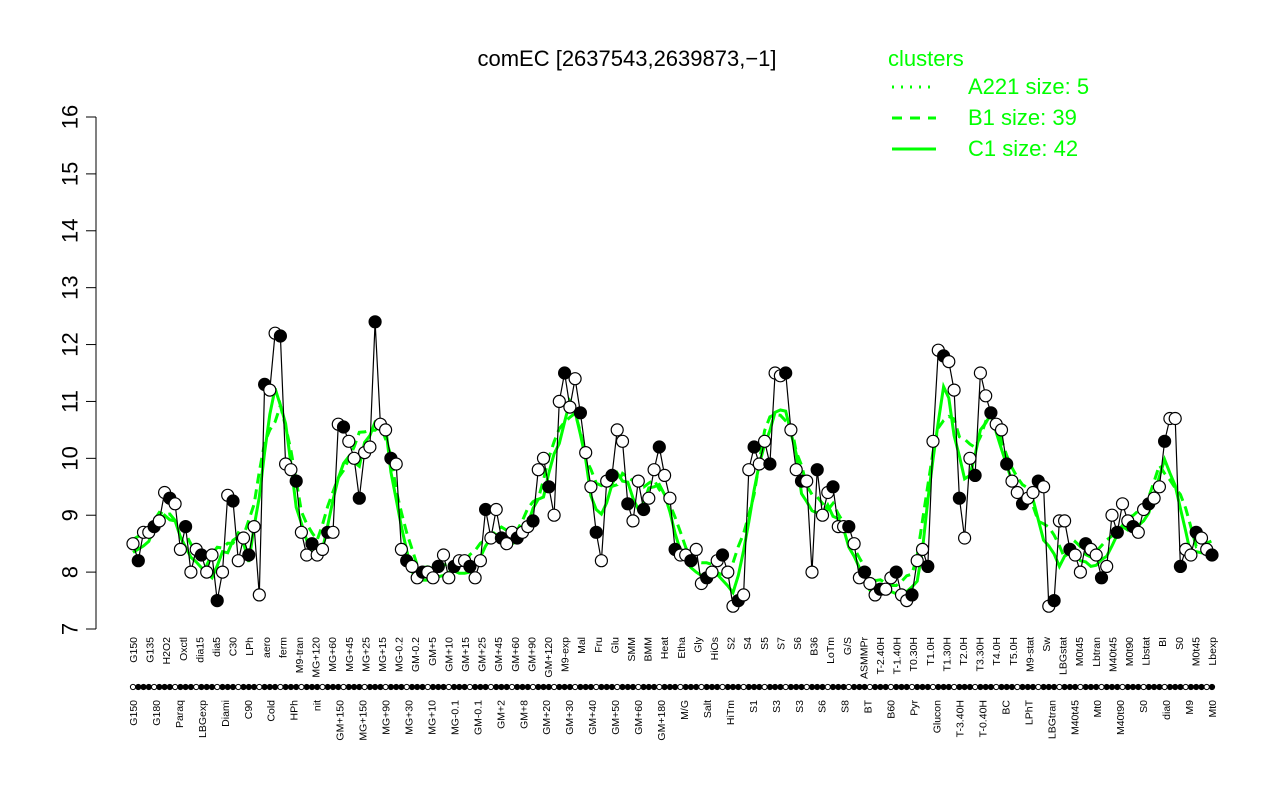 The width and height of the screenshot is (1280, 800). Describe the element at coordinates (869, 706) in the screenshot. I see `x-tick-label-bottom: BT` at that location.